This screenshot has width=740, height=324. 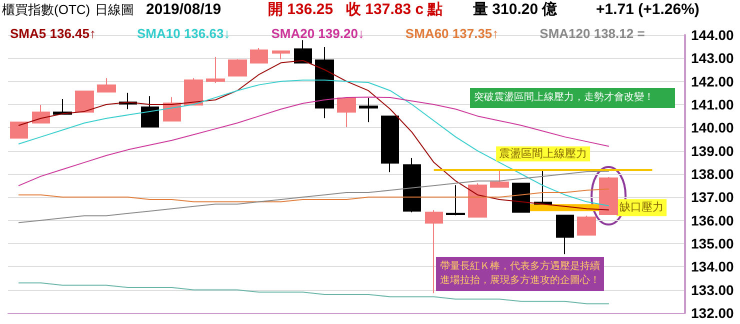 I want to click on y-tick-label: 141.00, so click(x=712, y=104).